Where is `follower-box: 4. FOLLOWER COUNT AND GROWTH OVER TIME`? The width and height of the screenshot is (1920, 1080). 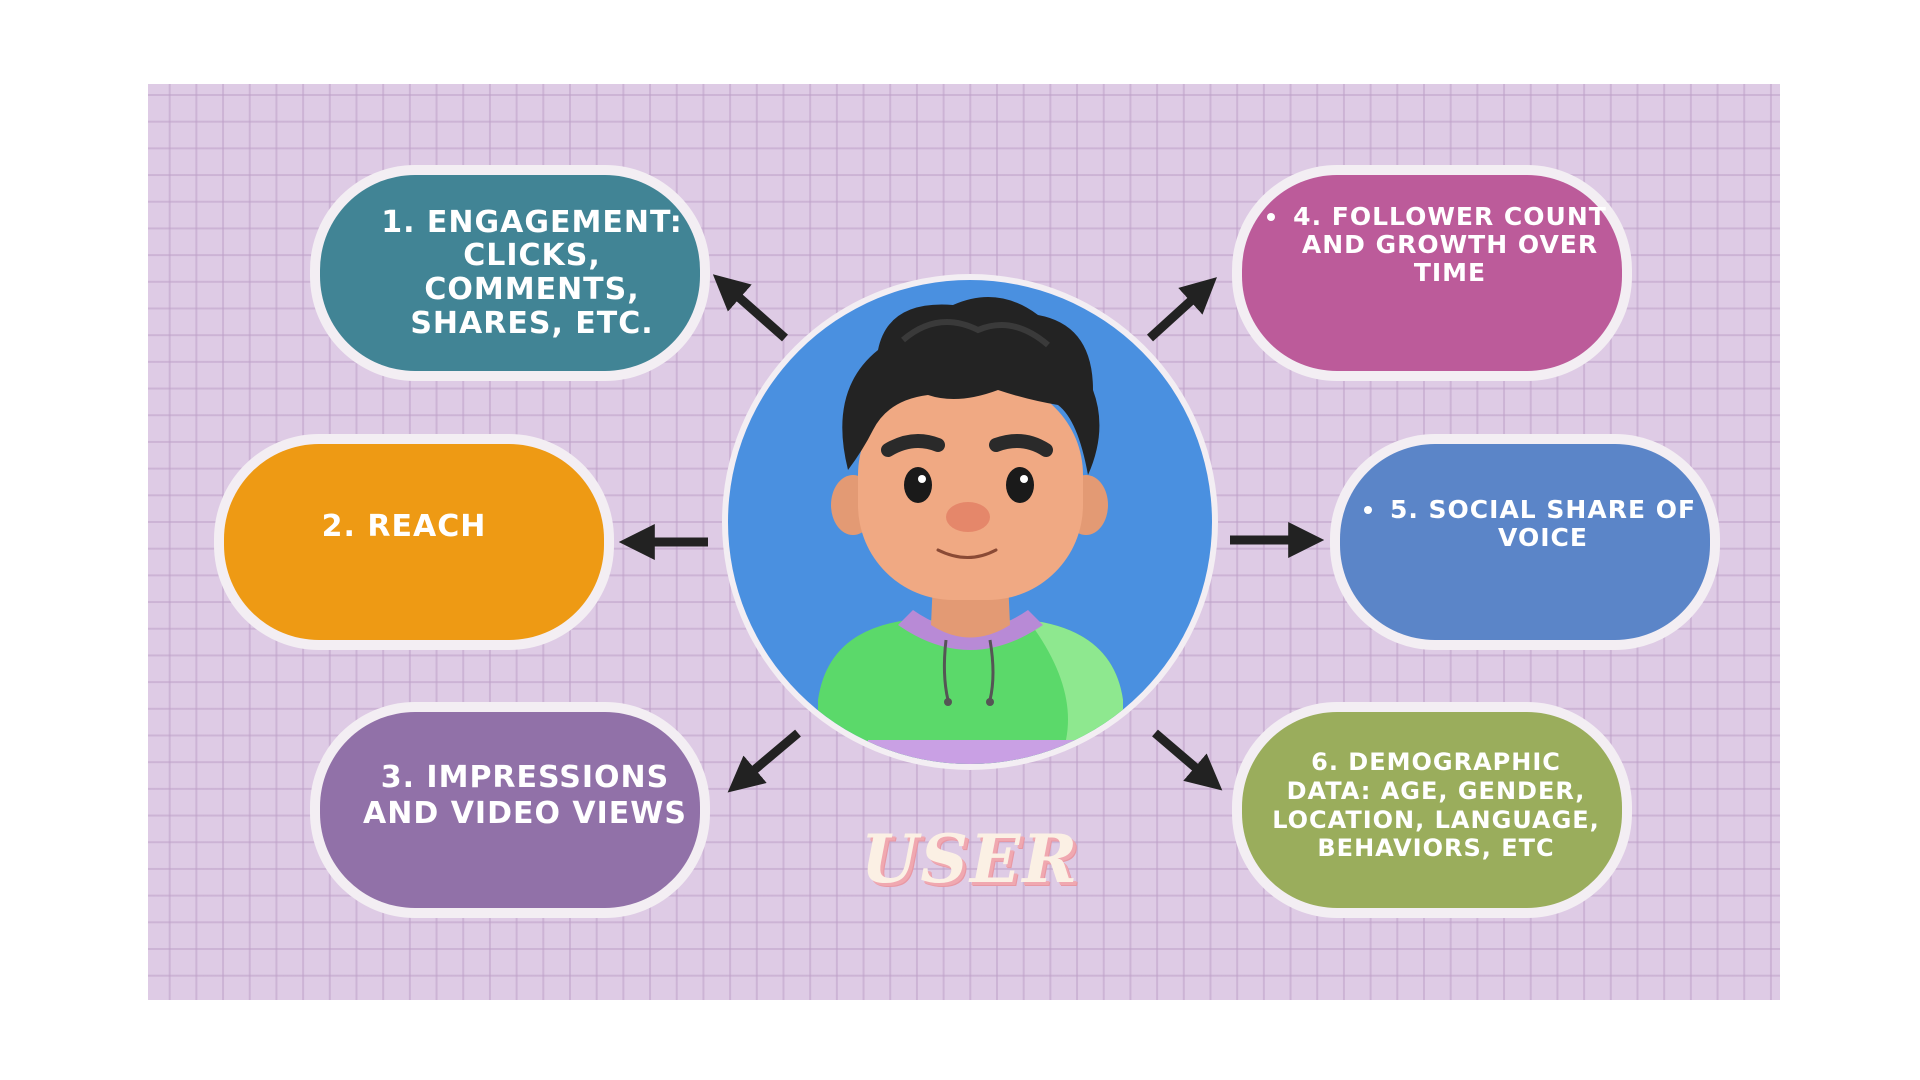
follower-box: 4. FOLLOWER COUNT AND GROWTH OVER TIME is located at coordinates (1432, 273).